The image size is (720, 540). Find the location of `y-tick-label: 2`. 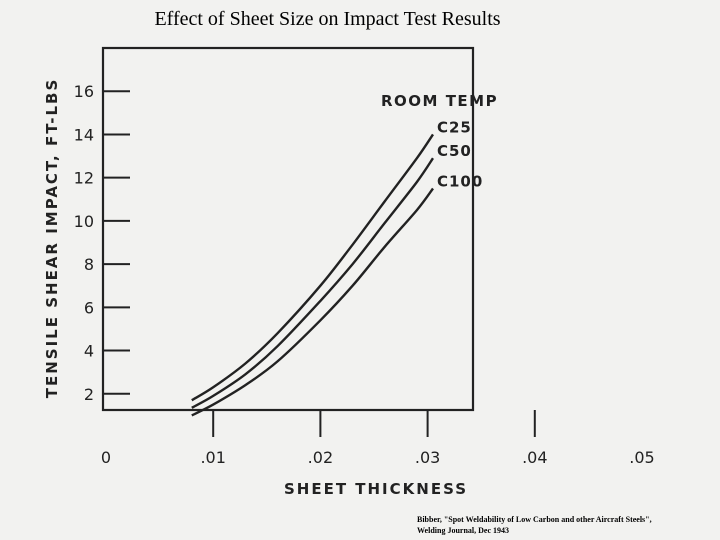

y-tick-label: 2 is located at coordinates (89, 394).